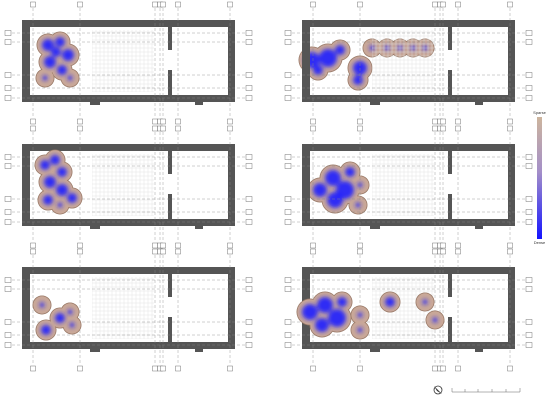 This screenshot has height=400, width=550. I want to click on north-arrow, so click(438, 390).